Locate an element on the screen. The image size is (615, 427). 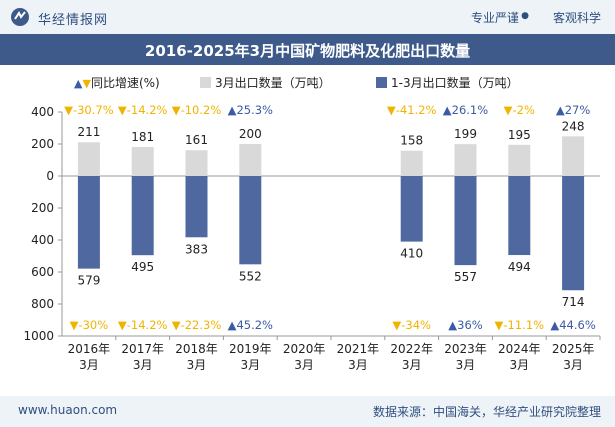
march-growth-label: ▼-14.2% is located at coordinates (143, 110).